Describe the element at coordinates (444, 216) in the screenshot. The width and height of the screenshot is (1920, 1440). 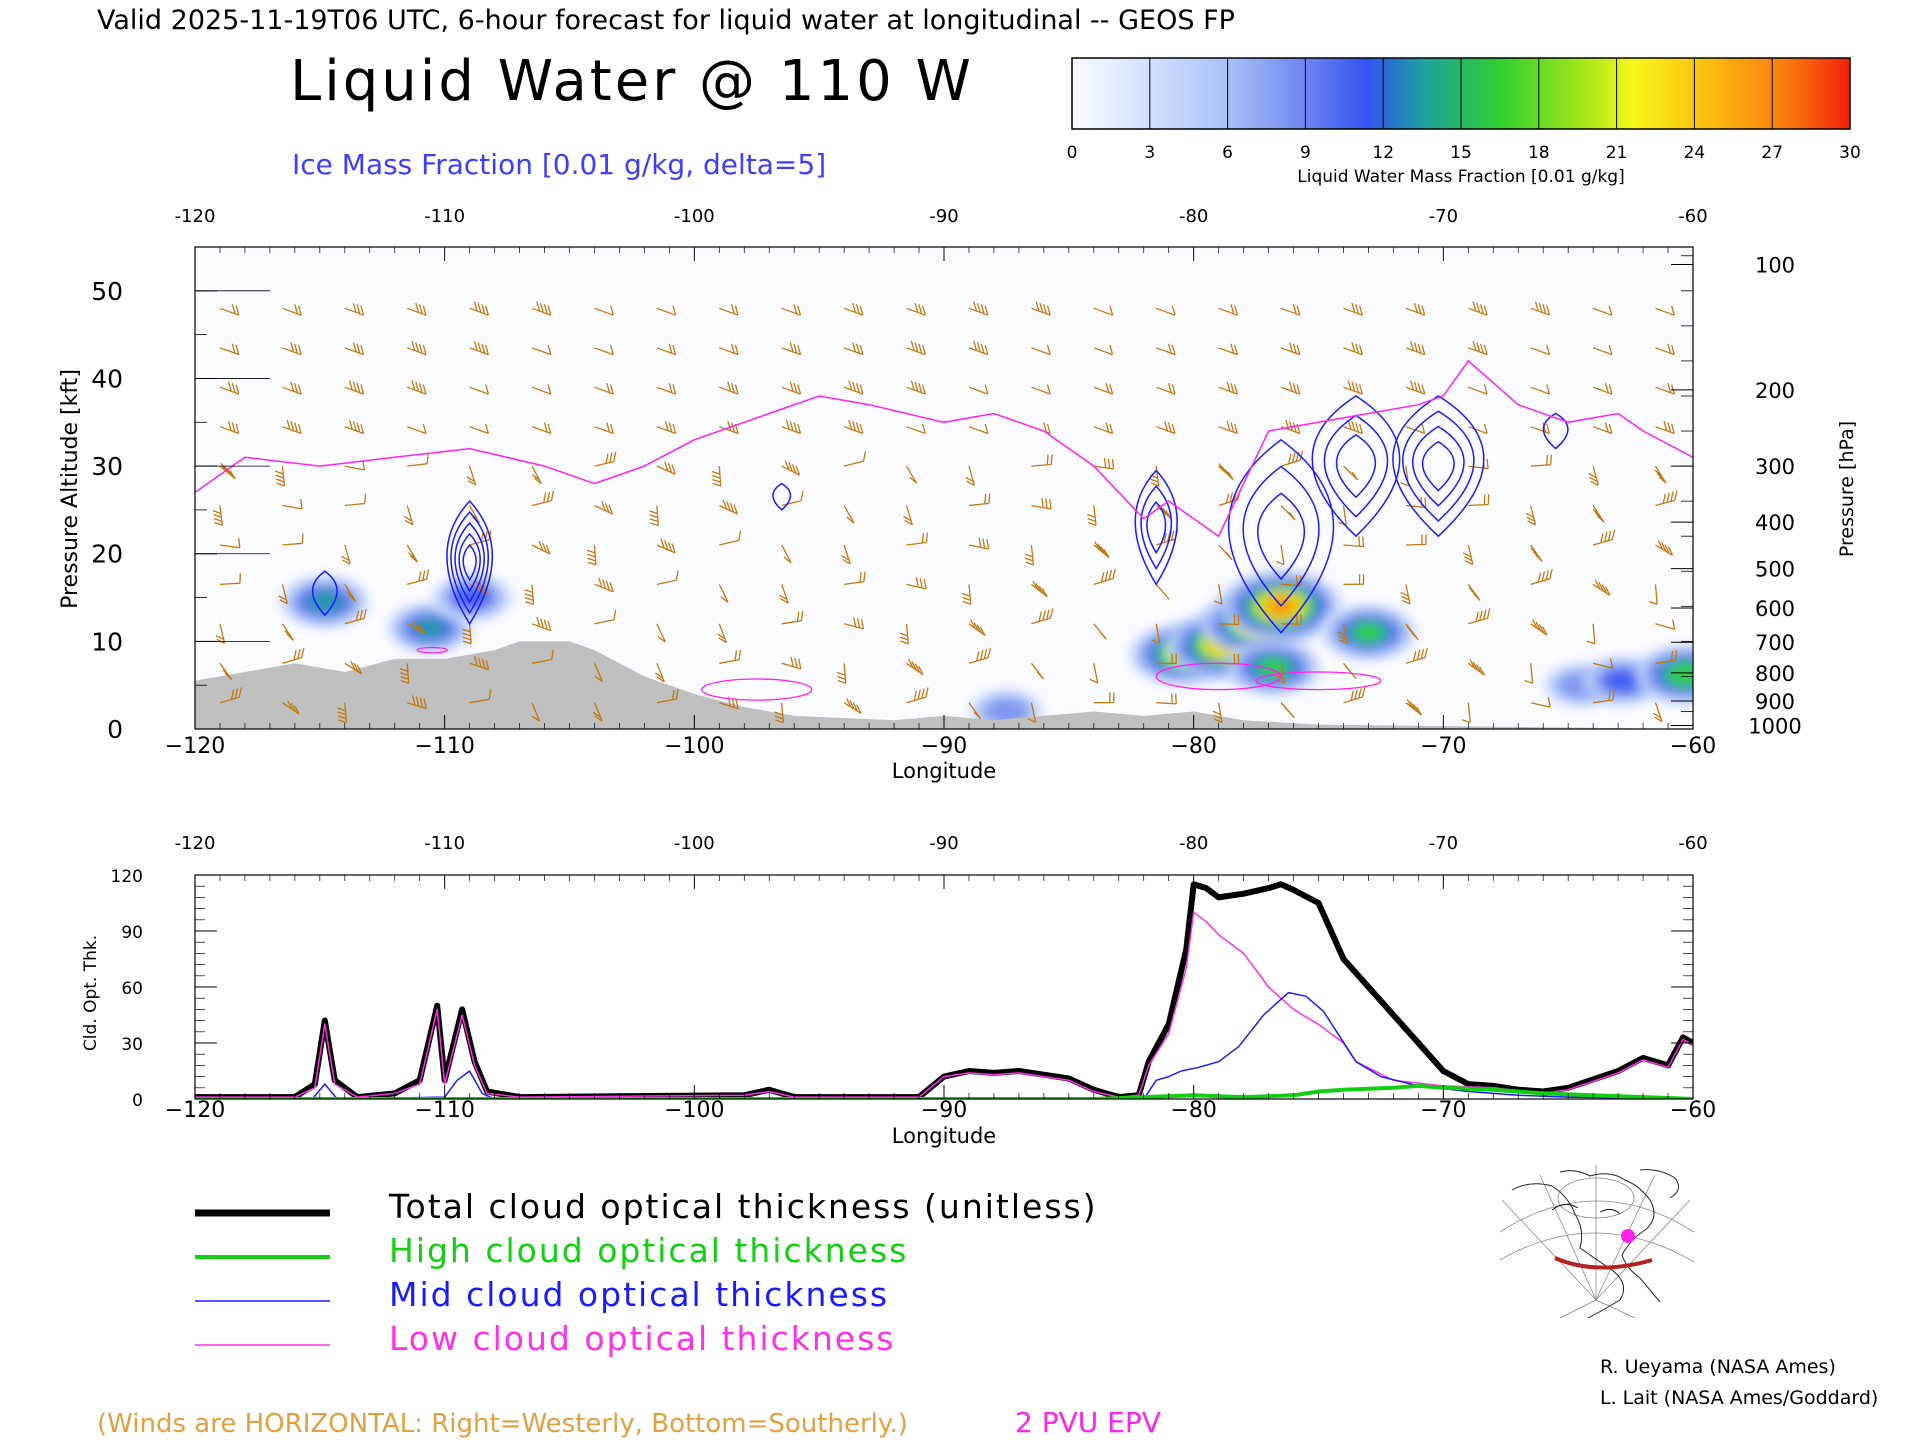
I see `main-top-tick-label: -110` at that location.